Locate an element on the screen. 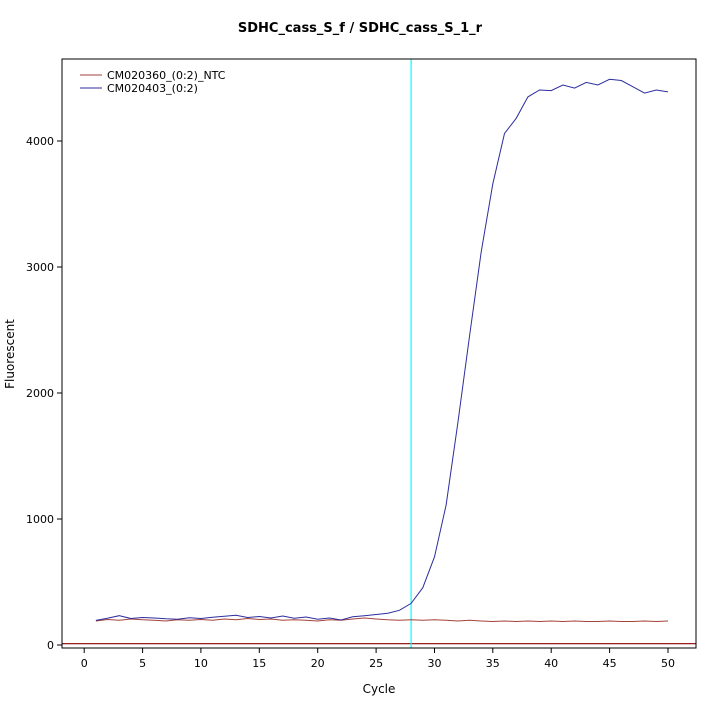 Image resolution: width=720 pixels, height=724 pixels. x-axis-label: Cycle is located at coordinates (379, 689).